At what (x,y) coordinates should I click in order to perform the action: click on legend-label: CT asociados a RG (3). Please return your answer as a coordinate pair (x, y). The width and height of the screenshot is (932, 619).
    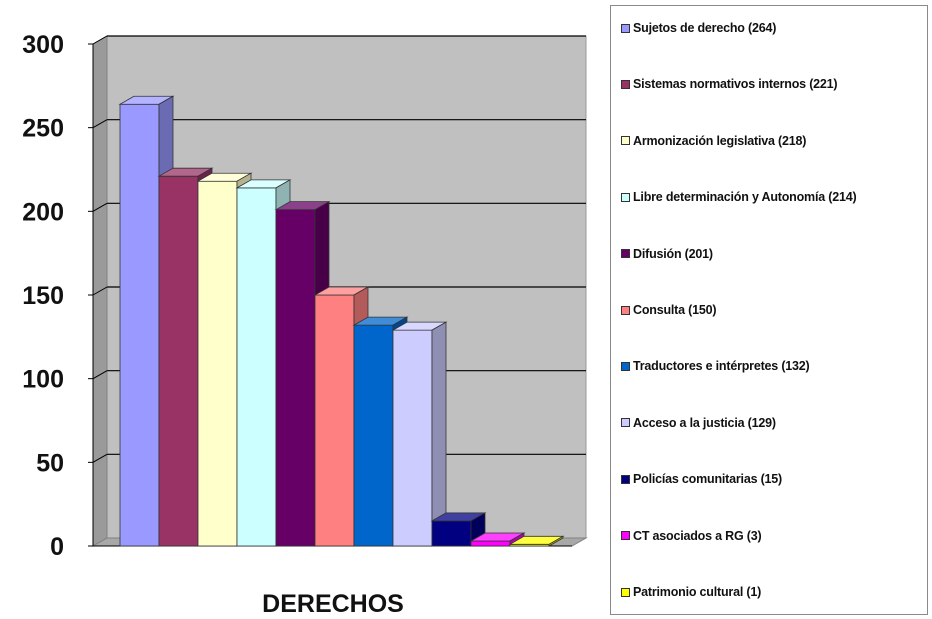
    Looking at the image, I should click on (697, 535).